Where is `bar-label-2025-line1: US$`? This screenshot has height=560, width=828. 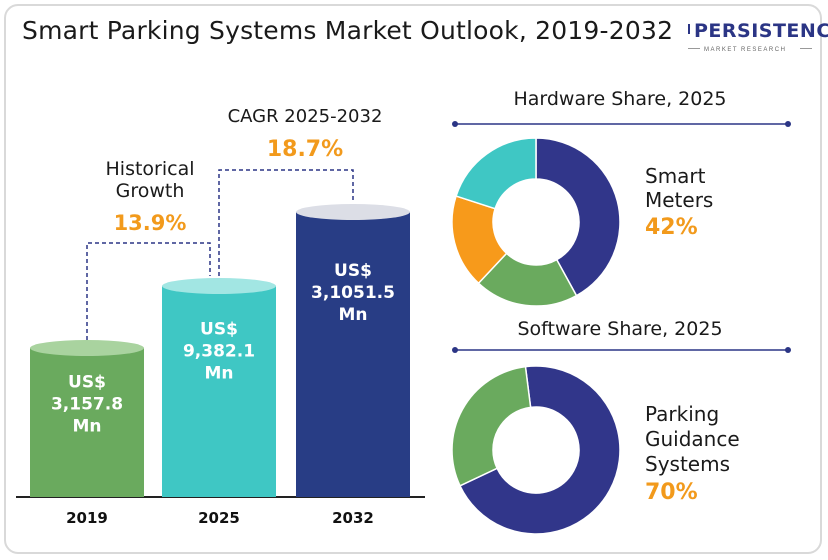 bar-label-2025-line1: US$ is located at coordinates (219, 329).